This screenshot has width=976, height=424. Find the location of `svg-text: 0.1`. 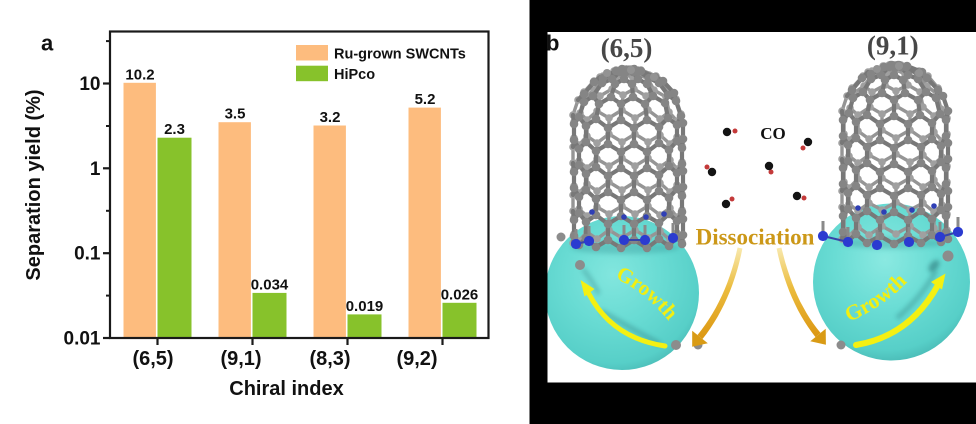

svg-text: 0.1 is located at coordinates (87, 254).